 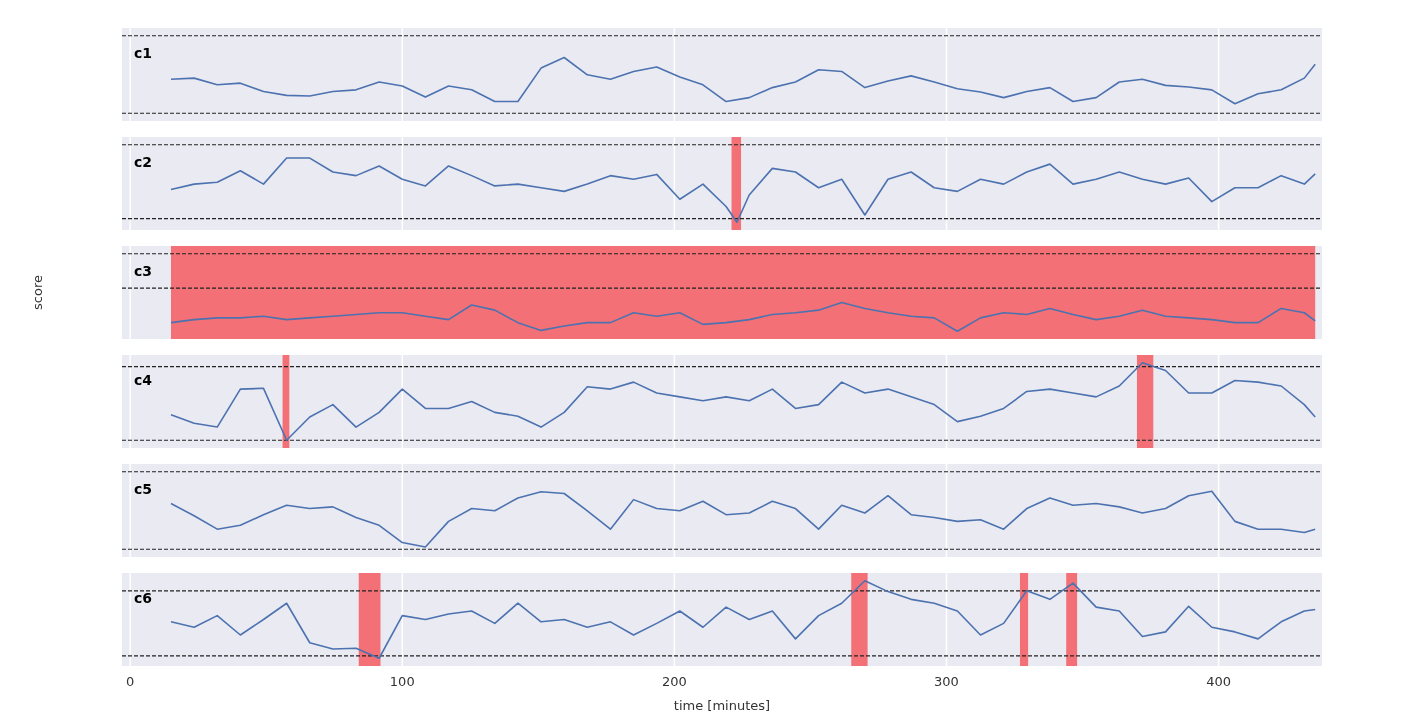 What do you see at coordinates (946, 681) in the screenshot?
I see `x-tick-label: 300` at bounding box center [946, 681].